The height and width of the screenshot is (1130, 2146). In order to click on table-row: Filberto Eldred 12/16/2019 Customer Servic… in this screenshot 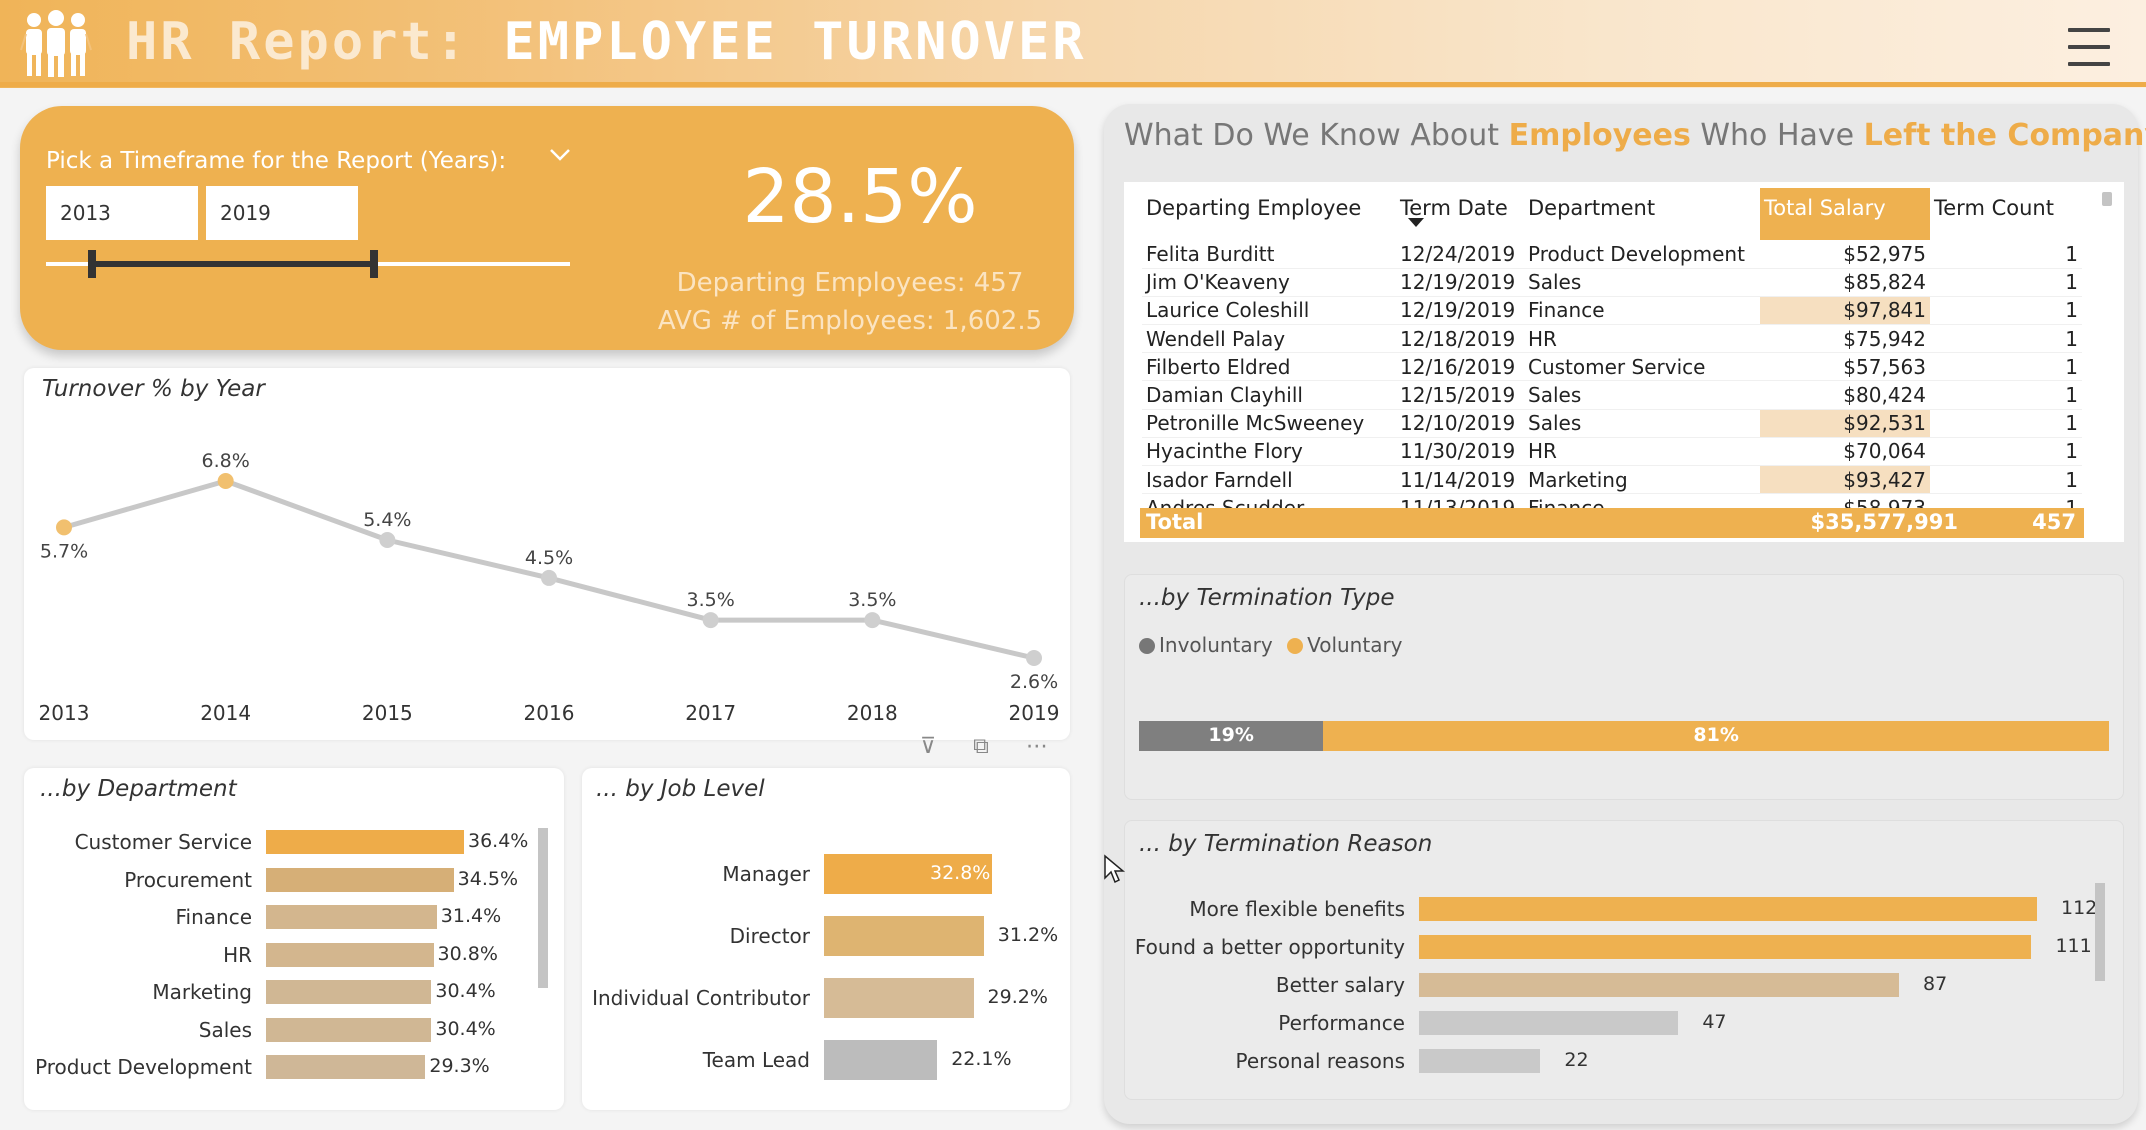, I will do `click(1612, 367)`.